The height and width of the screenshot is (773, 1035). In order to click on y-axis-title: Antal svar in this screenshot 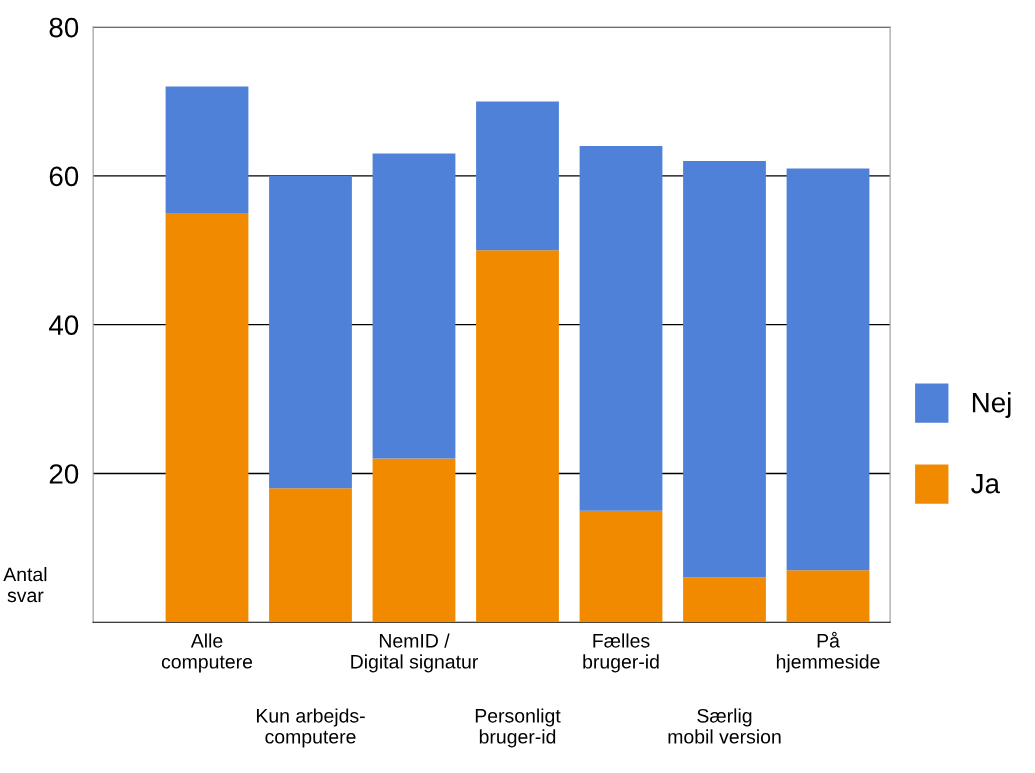, I will do `click(25, 585)`.